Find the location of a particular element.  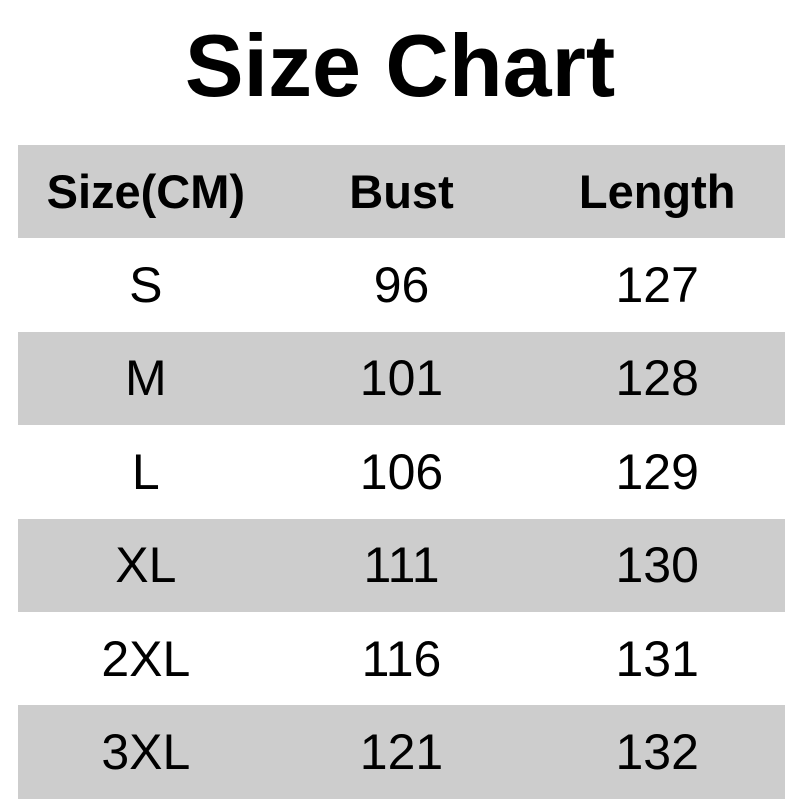

table-row-3xl: 3XL 121 132 is located at coordinates (401, 752).